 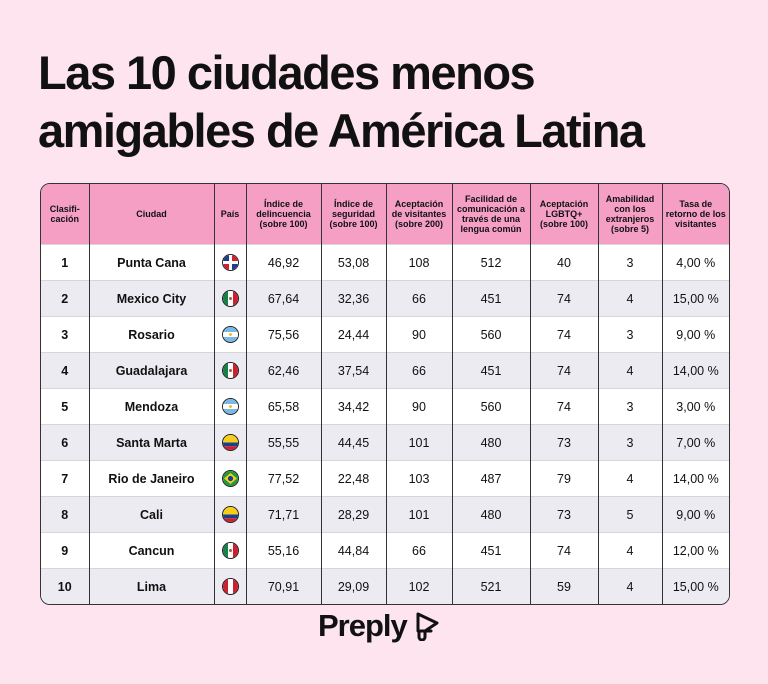 What do you see at coordinates (65, 370) in the screenshot?
I see `rank-cell: 4` at bounding box center [65, 370].